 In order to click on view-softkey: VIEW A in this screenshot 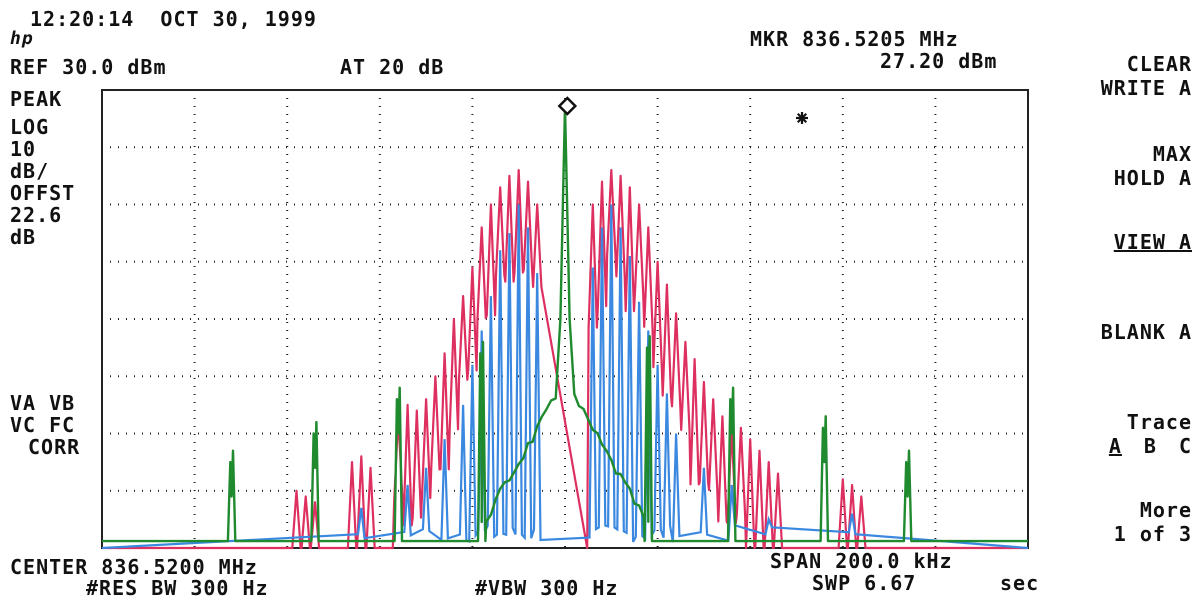, I will do `click(1153, 242)`.